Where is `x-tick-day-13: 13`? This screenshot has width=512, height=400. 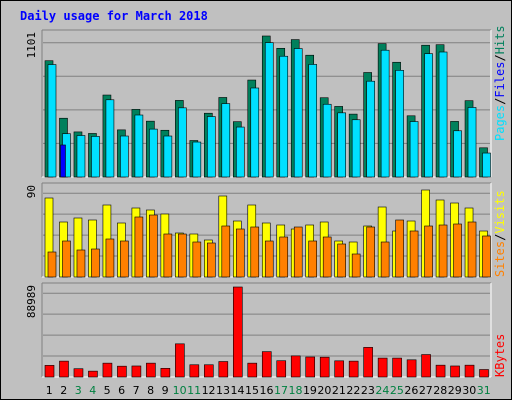
x-tick-day-13: 13 is located at coordinates (223, 390).